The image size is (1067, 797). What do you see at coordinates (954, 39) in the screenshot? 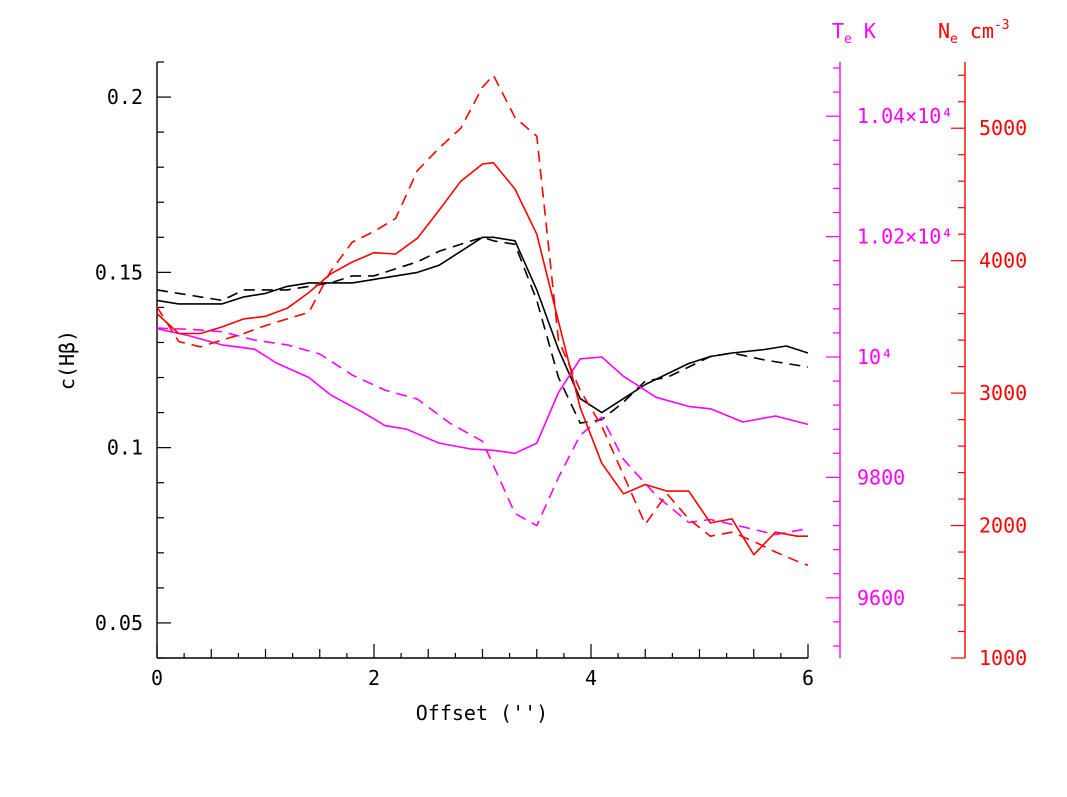
I see `ne-label-sub: e` at bounding box center [954, 39].